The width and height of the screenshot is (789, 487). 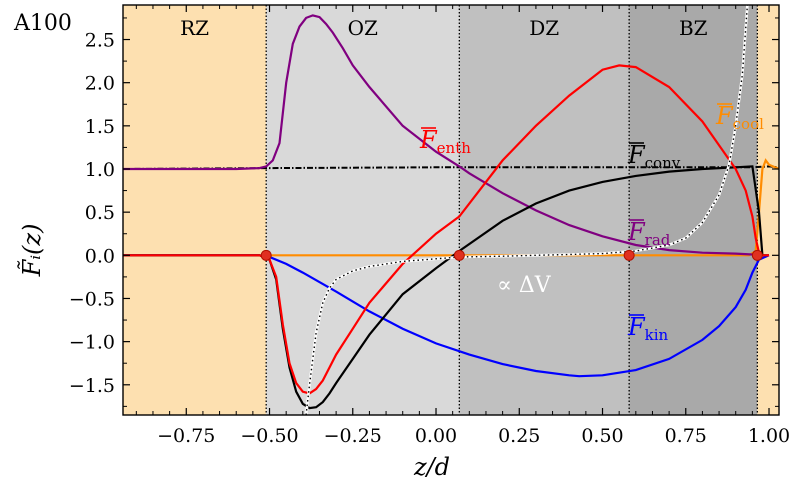 I want to click on y-tick-label: 0.0, so click(x=100, y=256).